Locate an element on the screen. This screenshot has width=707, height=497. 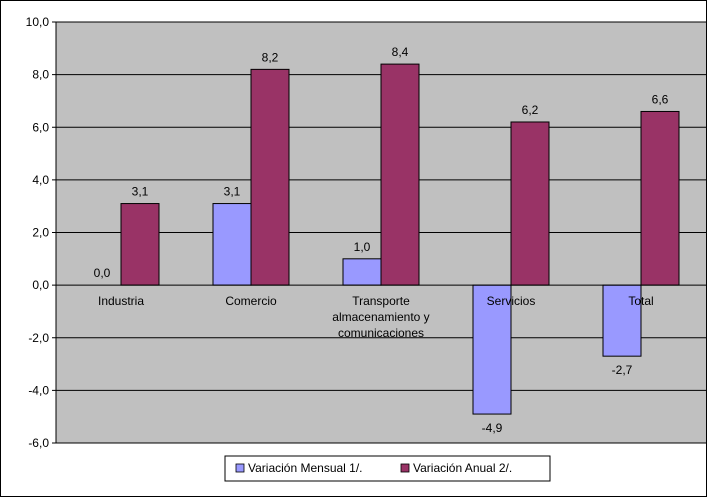
data-label: 0,0 is located at coordinates (102, 273).